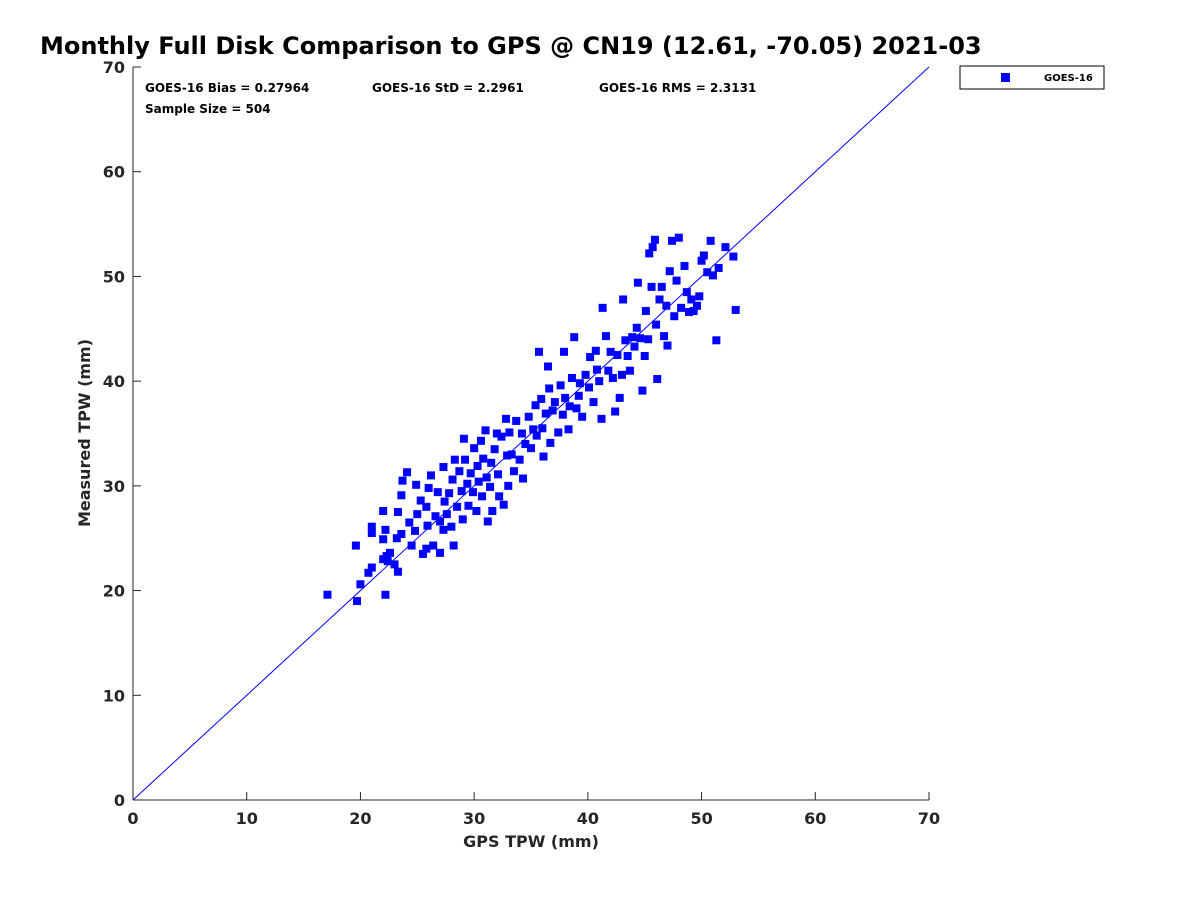  What do you see at coordinates (247, 818) in the screenshot?
I see `x-tick-label: 10` at bounding box center [247, 818].